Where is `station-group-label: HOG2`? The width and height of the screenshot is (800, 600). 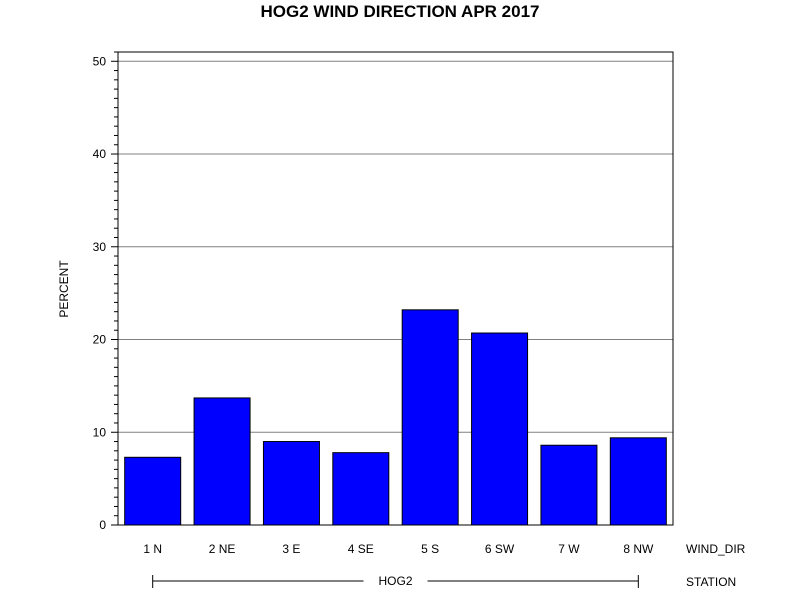 station-group-label: HOG2 is located at coordinates (395, 581).